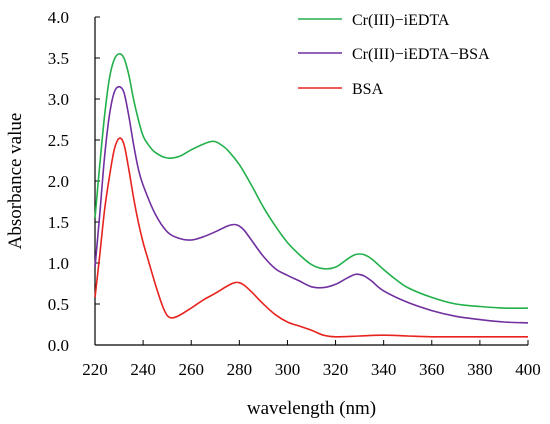 This screenshot has width=550, height=424. Describe the element at coordinates (401, 20) in the screenshot. I see `legend-label-cr-iedta: Cr(III)−iEDTA` at that location.